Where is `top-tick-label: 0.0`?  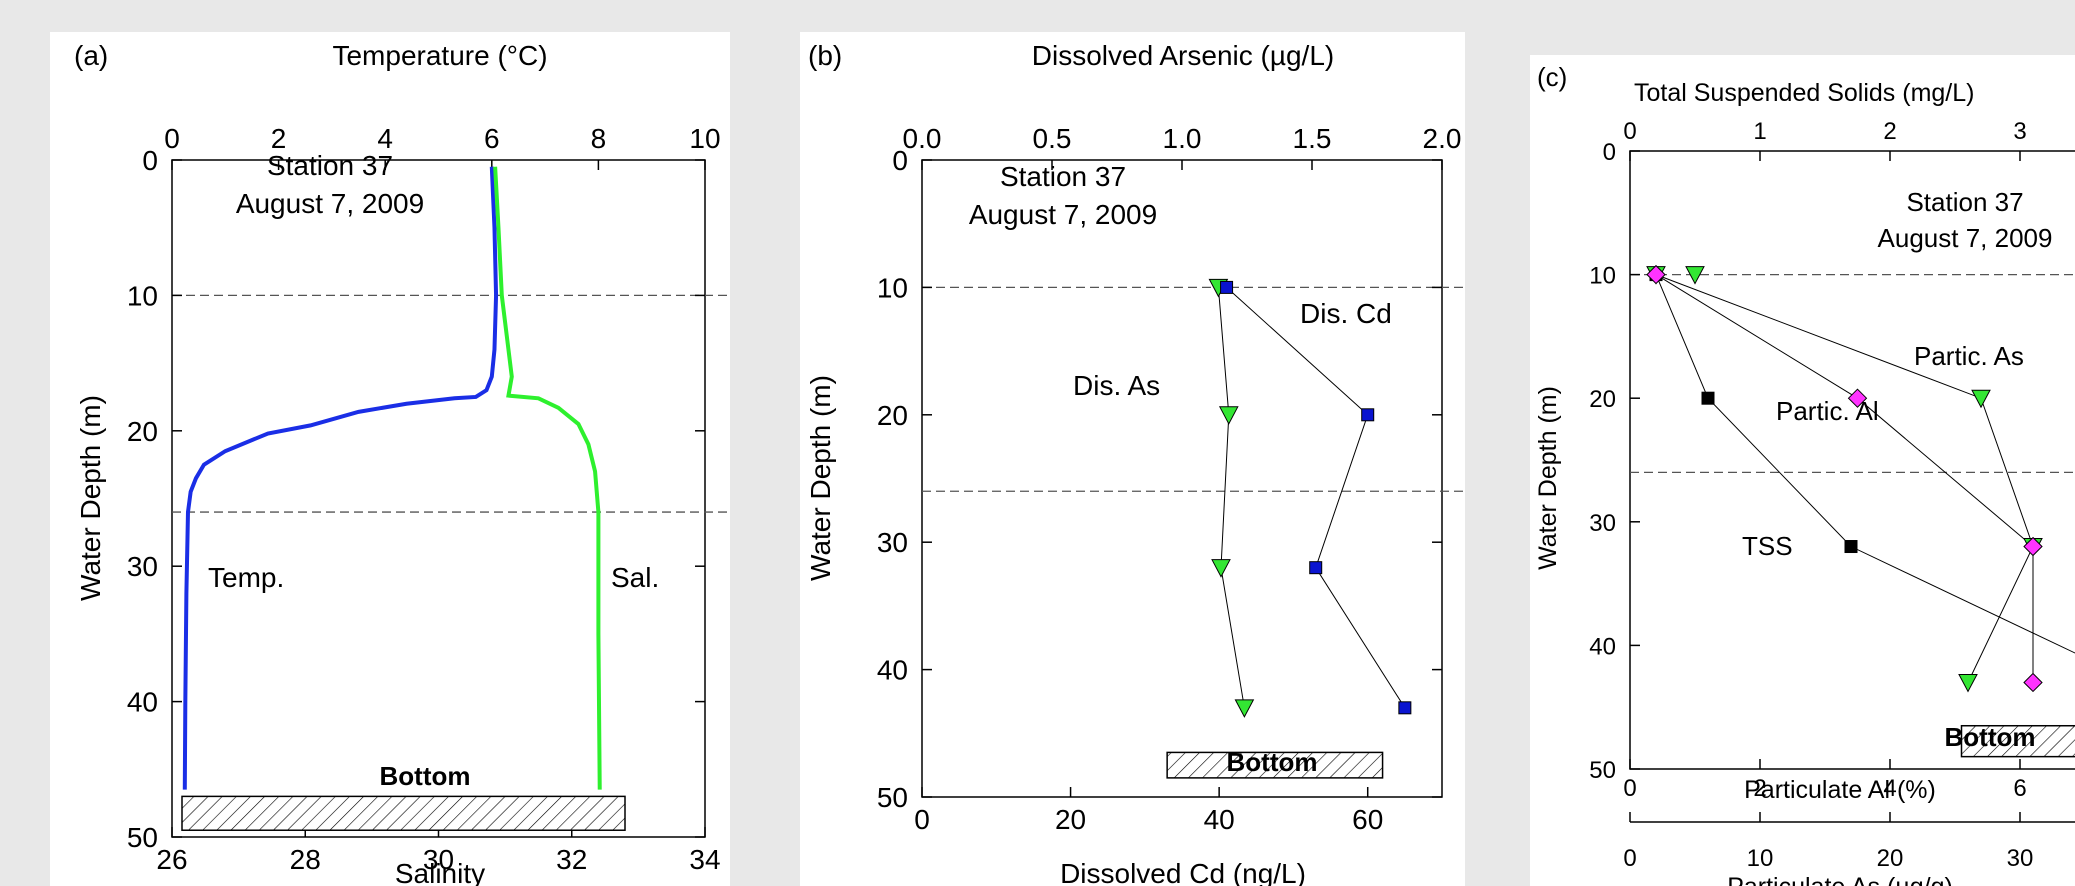
top-tick-label: 0.0 is located at coordinates (922, 138).